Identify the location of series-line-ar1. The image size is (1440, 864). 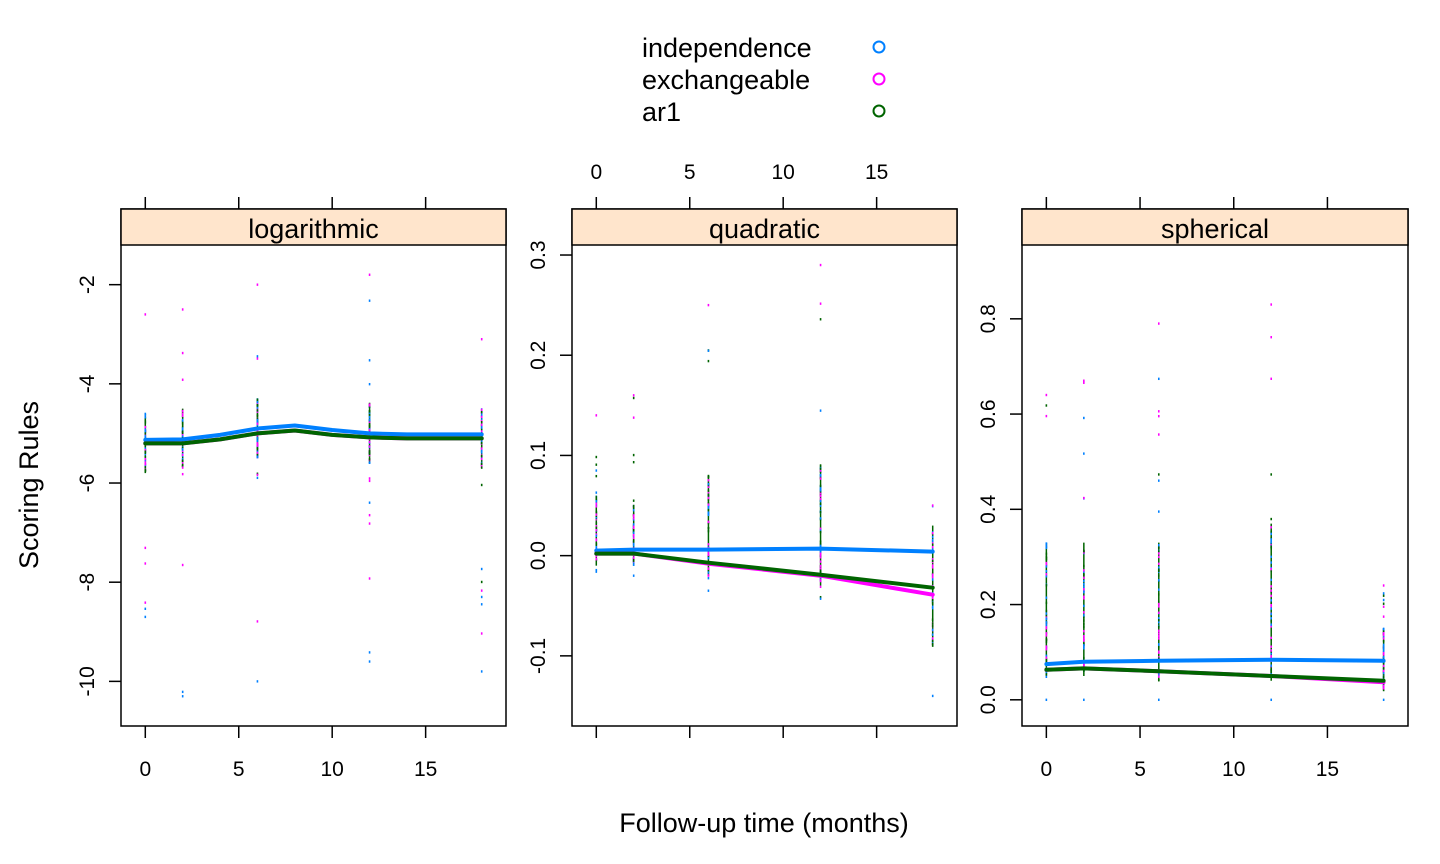
(313, 437).